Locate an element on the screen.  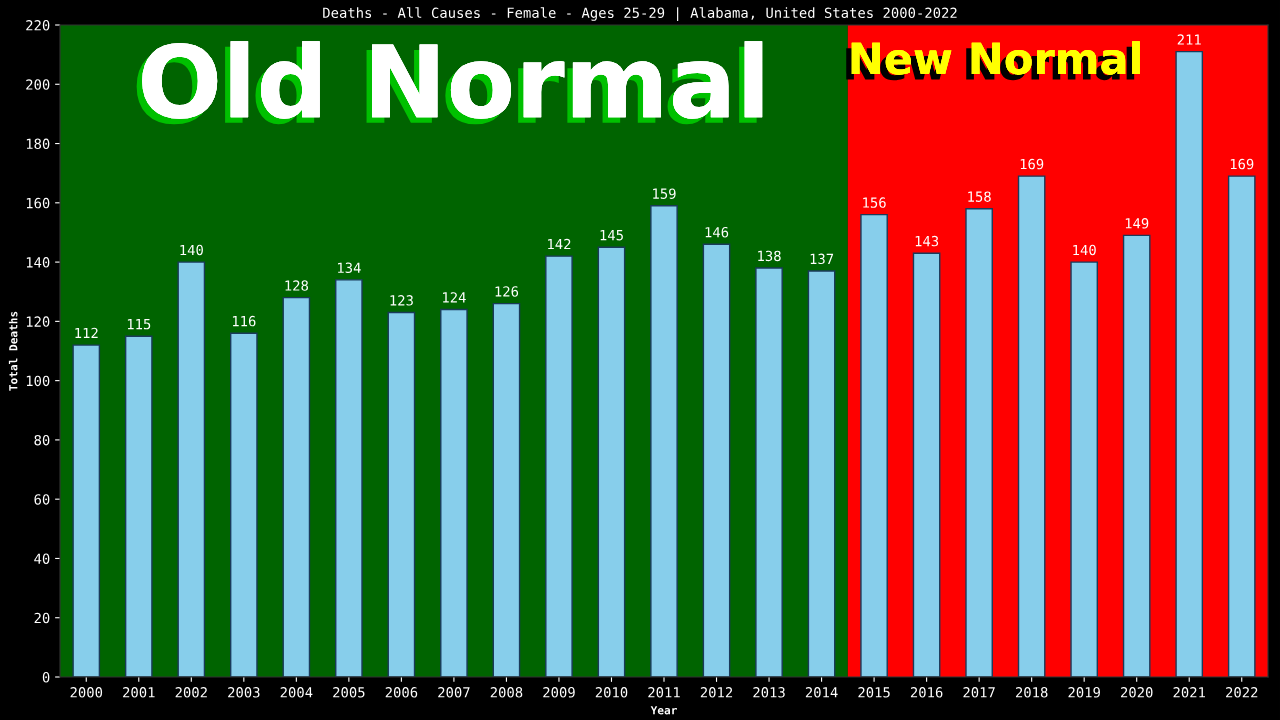
y-tick-label: 180 is located at coordinates (38, 144).